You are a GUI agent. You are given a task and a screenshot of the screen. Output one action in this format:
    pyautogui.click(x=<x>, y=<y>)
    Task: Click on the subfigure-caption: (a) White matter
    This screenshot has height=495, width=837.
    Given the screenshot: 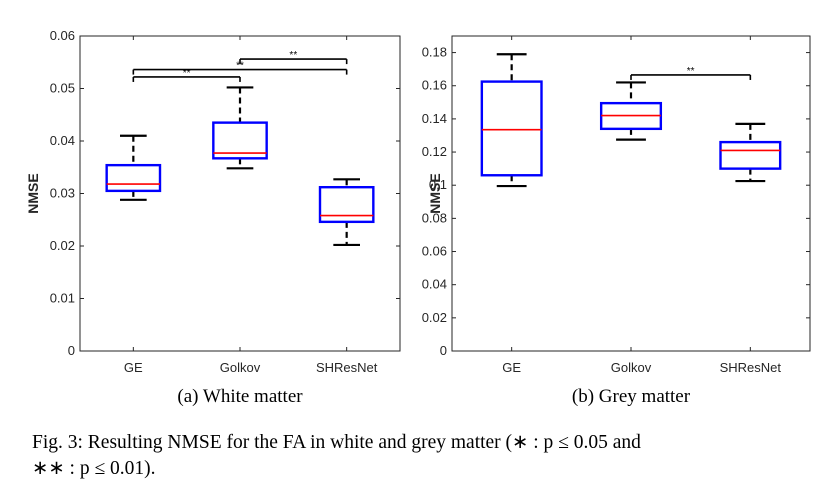 What is the action you would take?
    pyautogui.click(x=240, y=396)
    